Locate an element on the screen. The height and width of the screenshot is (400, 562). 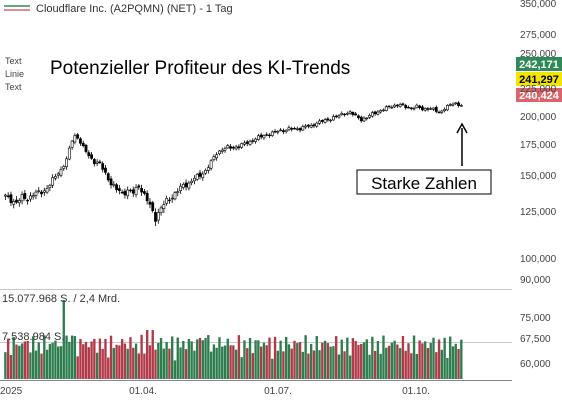
price-badge-current-bg is located at coordinates (539, 79).